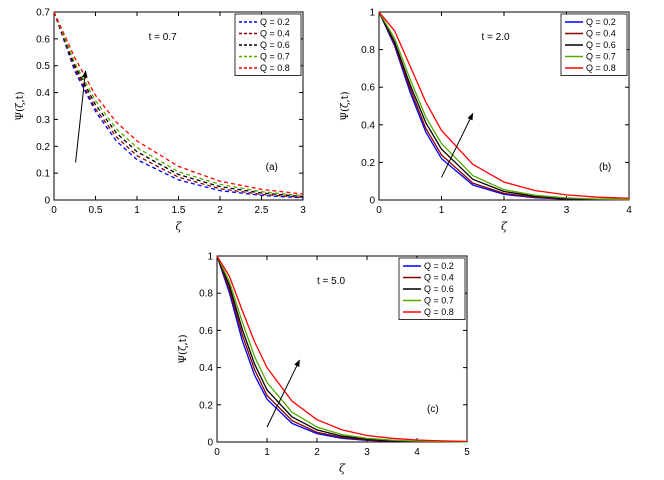  I want to click on time-annotation: t = 2.0, so click(496, 37).